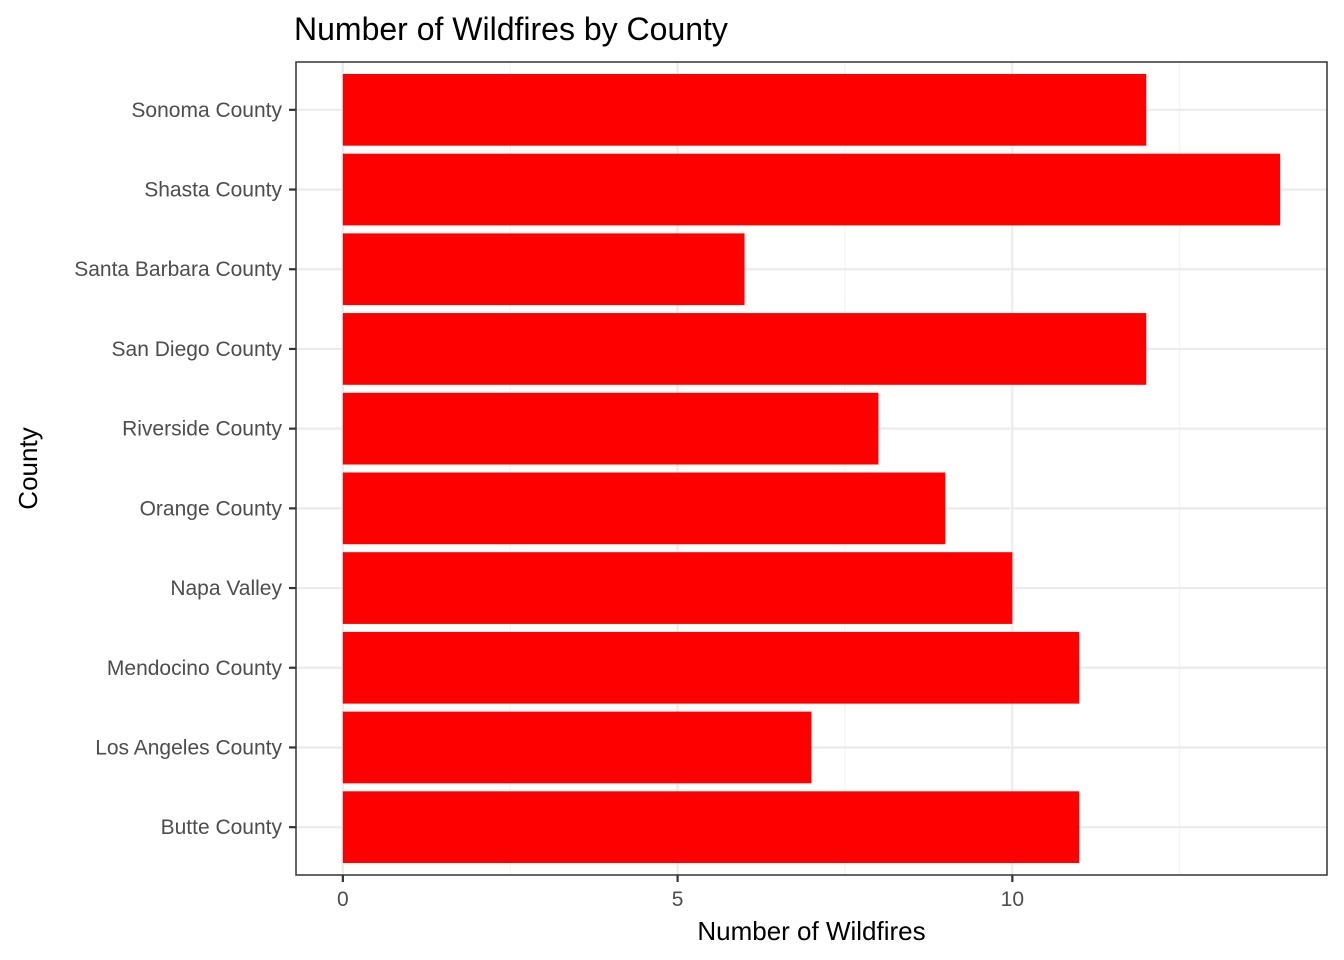 This screenshot has height=960, width=1344. Describe the element at coordinates (195, 668) in the screenshot. I see `y-tick-label: Mendocino County` at that location.